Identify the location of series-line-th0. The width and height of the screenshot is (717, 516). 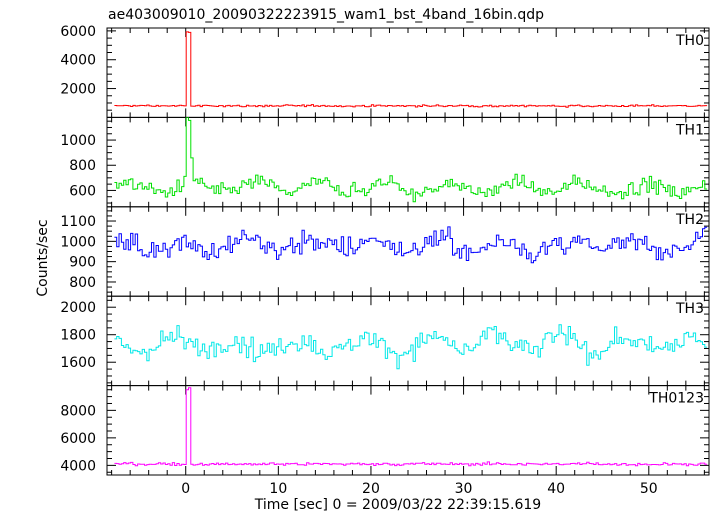
(411, 69).